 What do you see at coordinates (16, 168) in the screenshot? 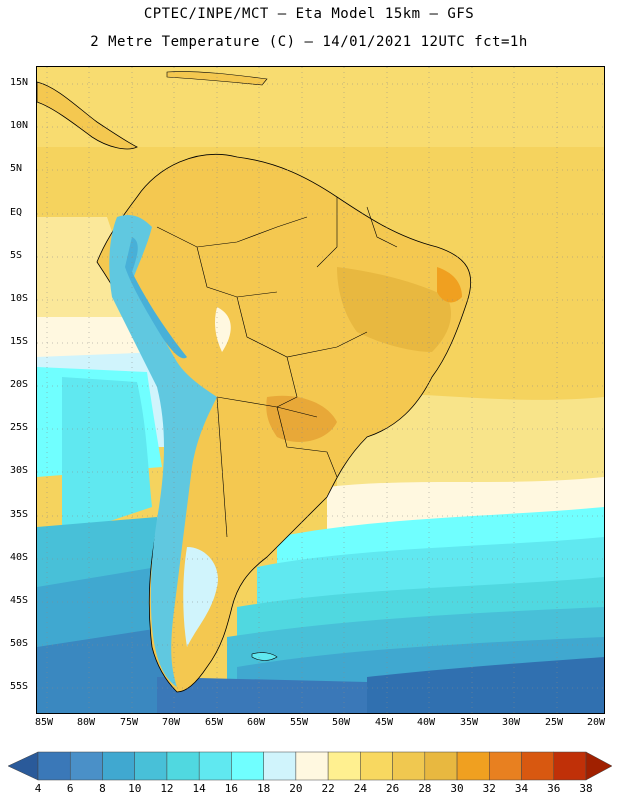
I see `lat-label: 5N` at bounding box center [16, 168].